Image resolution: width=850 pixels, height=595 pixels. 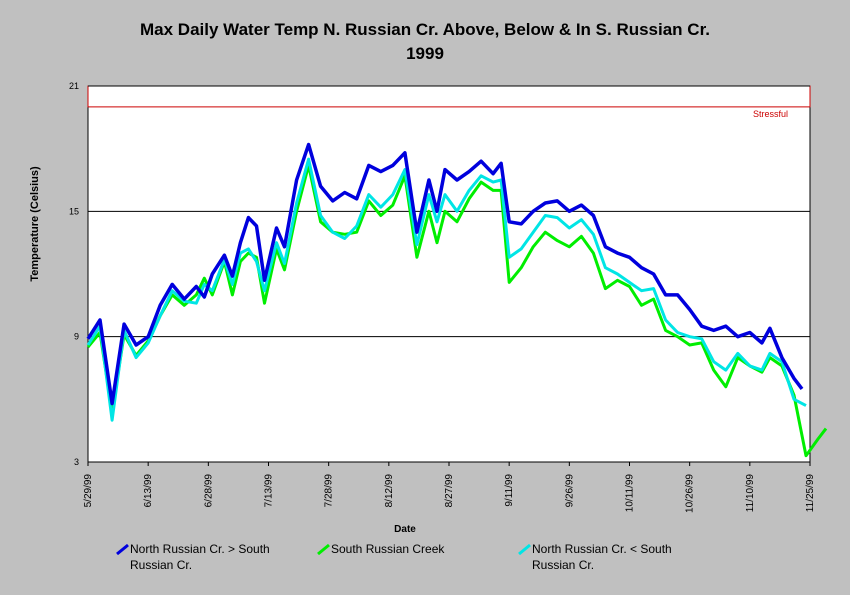 I want to click on x-tick-label: 11/10/99, so click(x=750, y=493).